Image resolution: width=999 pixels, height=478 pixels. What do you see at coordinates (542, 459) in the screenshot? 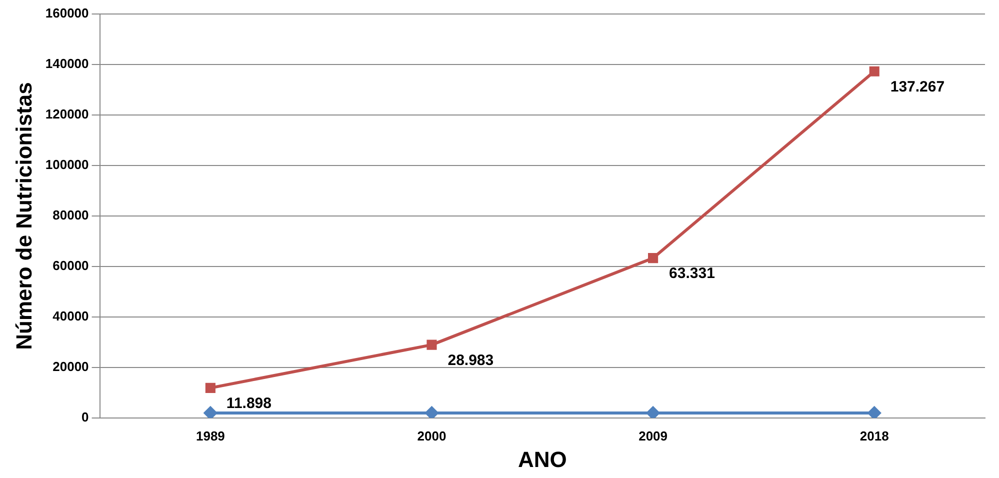
I see `x-axis-title: ANO` at bounding box center [542, 459].